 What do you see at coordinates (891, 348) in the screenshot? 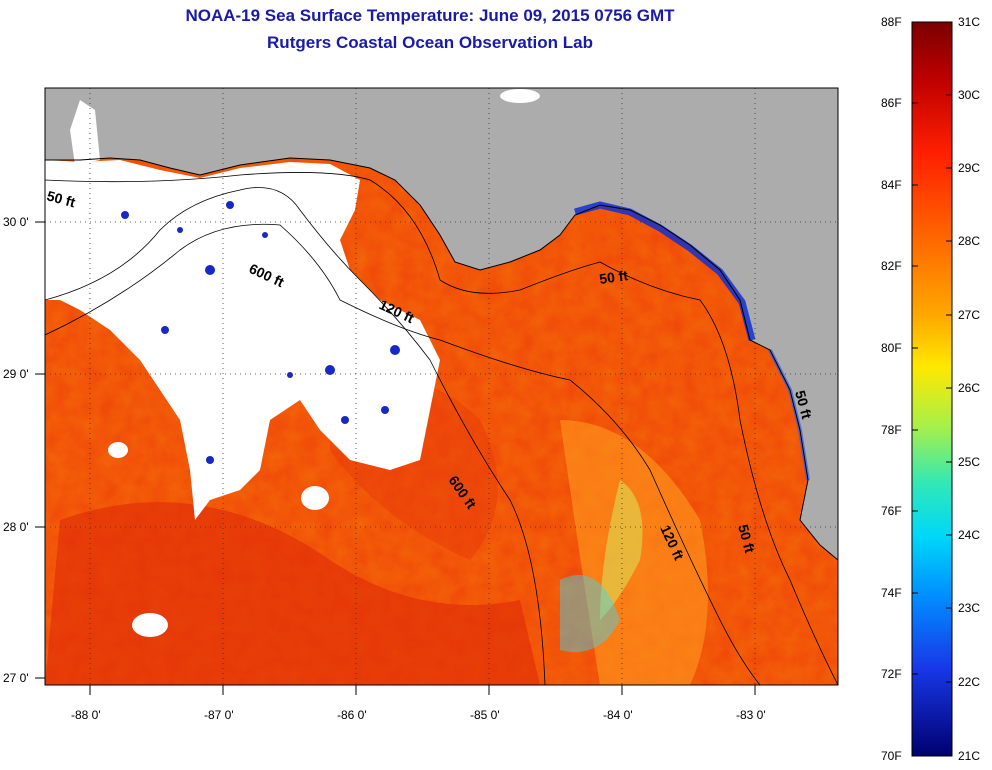
I see `colorbar-f-label: 80F` at bounding box center [891, 348].